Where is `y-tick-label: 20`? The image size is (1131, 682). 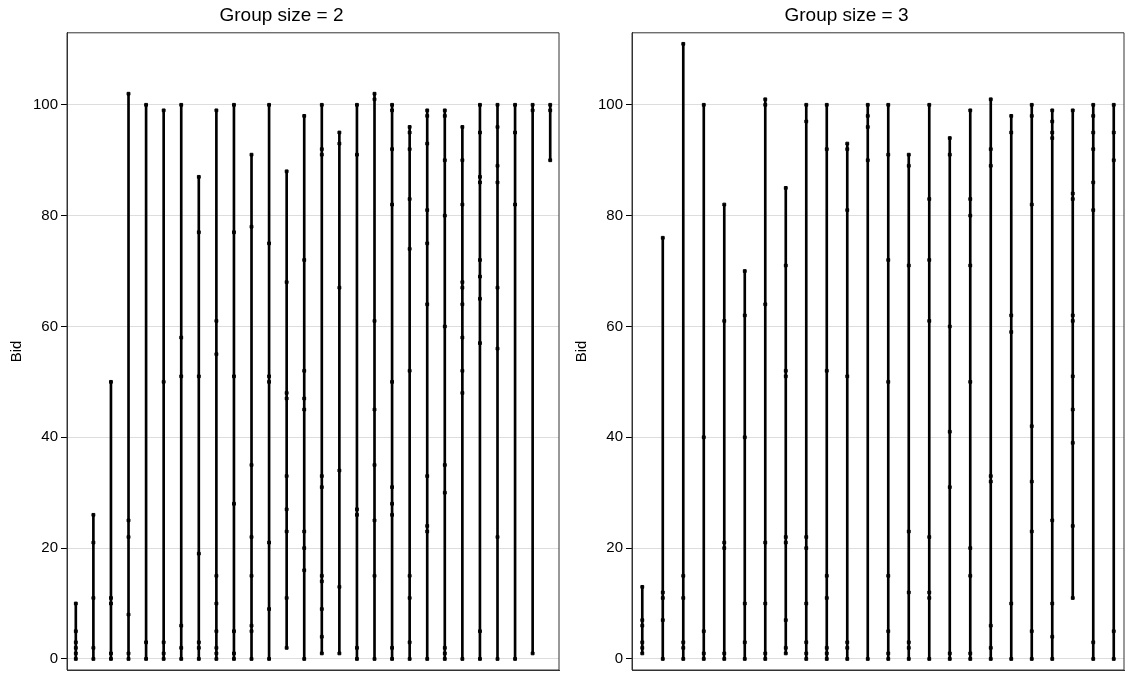 y-tick-label: 20 is located at coordinates (615, 547).